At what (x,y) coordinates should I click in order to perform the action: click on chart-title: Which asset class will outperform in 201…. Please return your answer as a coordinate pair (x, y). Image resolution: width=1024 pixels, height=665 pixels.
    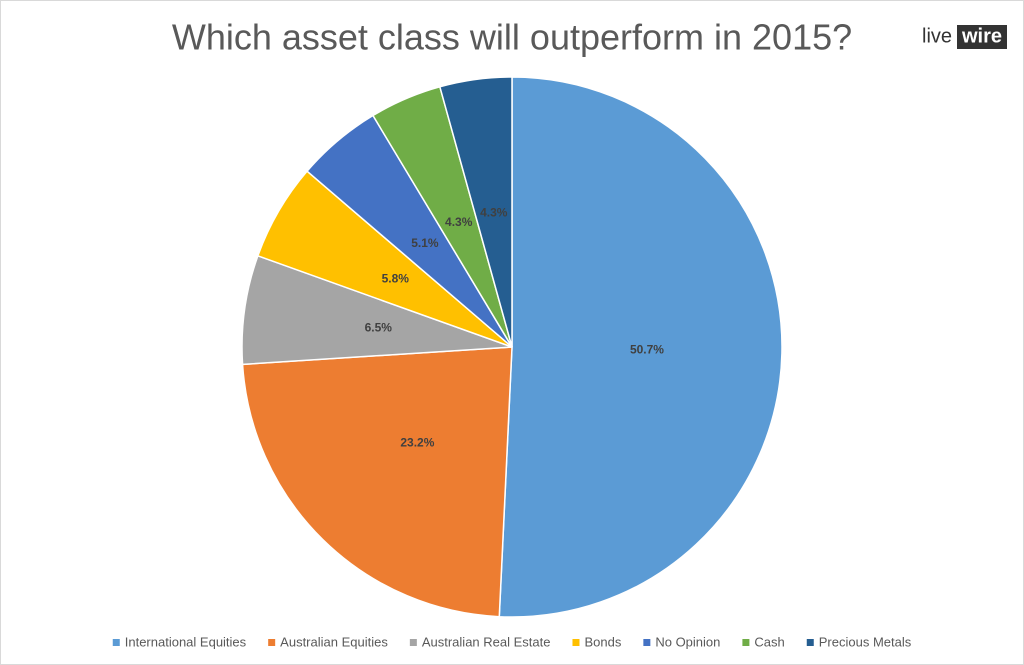
    Looking at the image, I should click on (512, 37).